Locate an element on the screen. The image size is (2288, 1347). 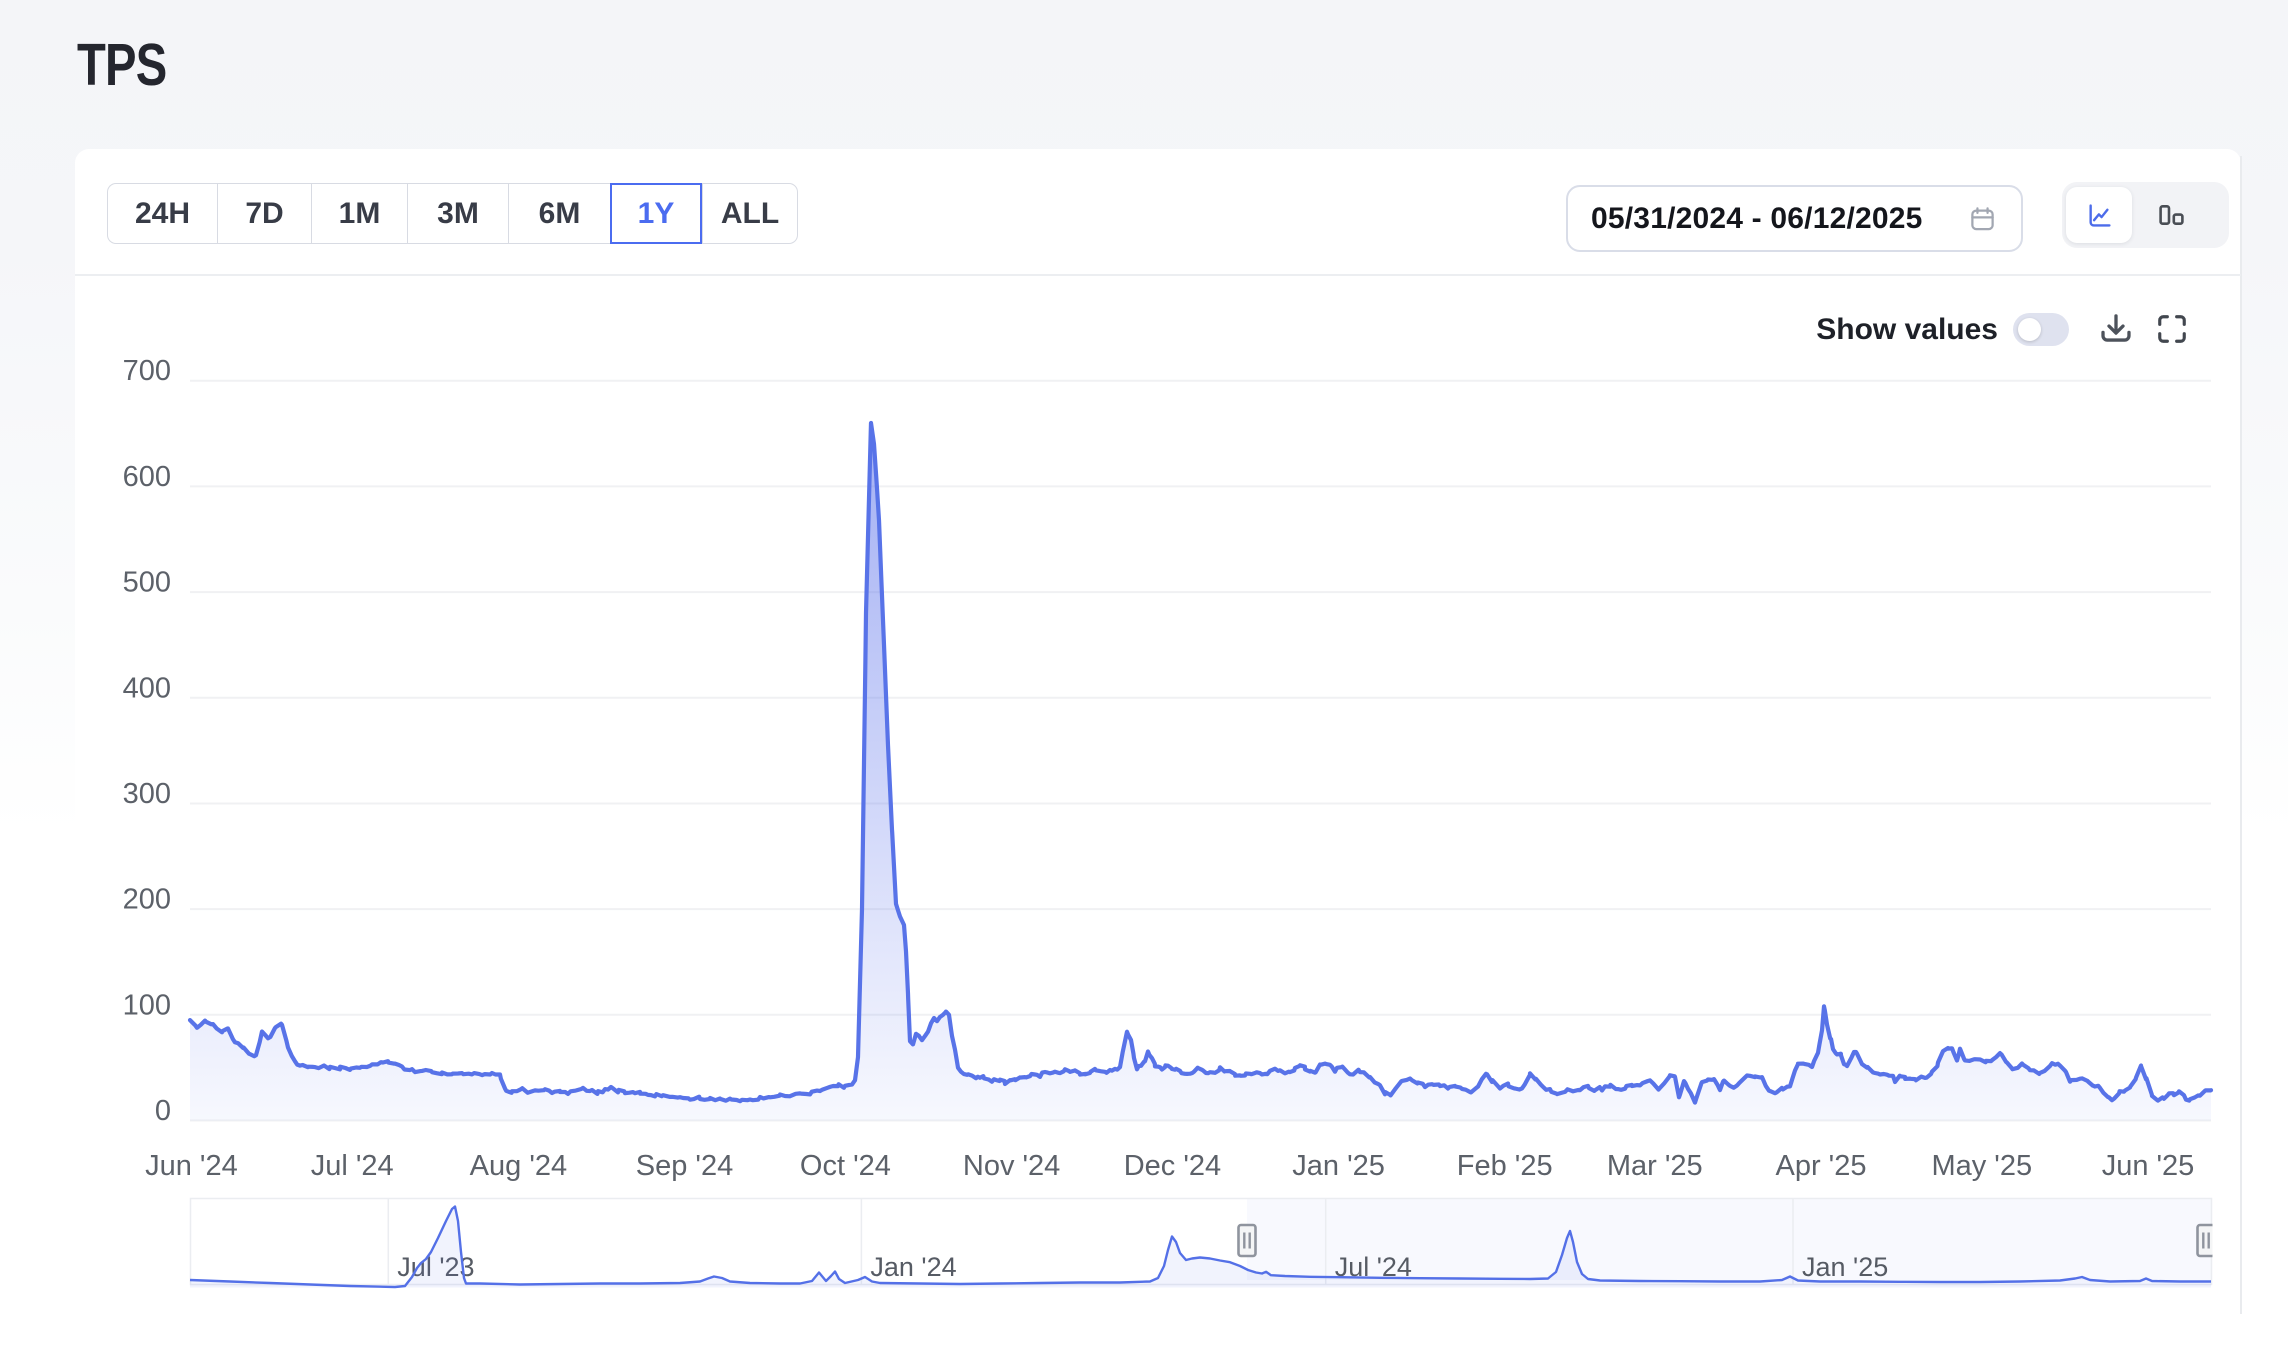
svg-text: 500 is located at coordinates (147, 583).